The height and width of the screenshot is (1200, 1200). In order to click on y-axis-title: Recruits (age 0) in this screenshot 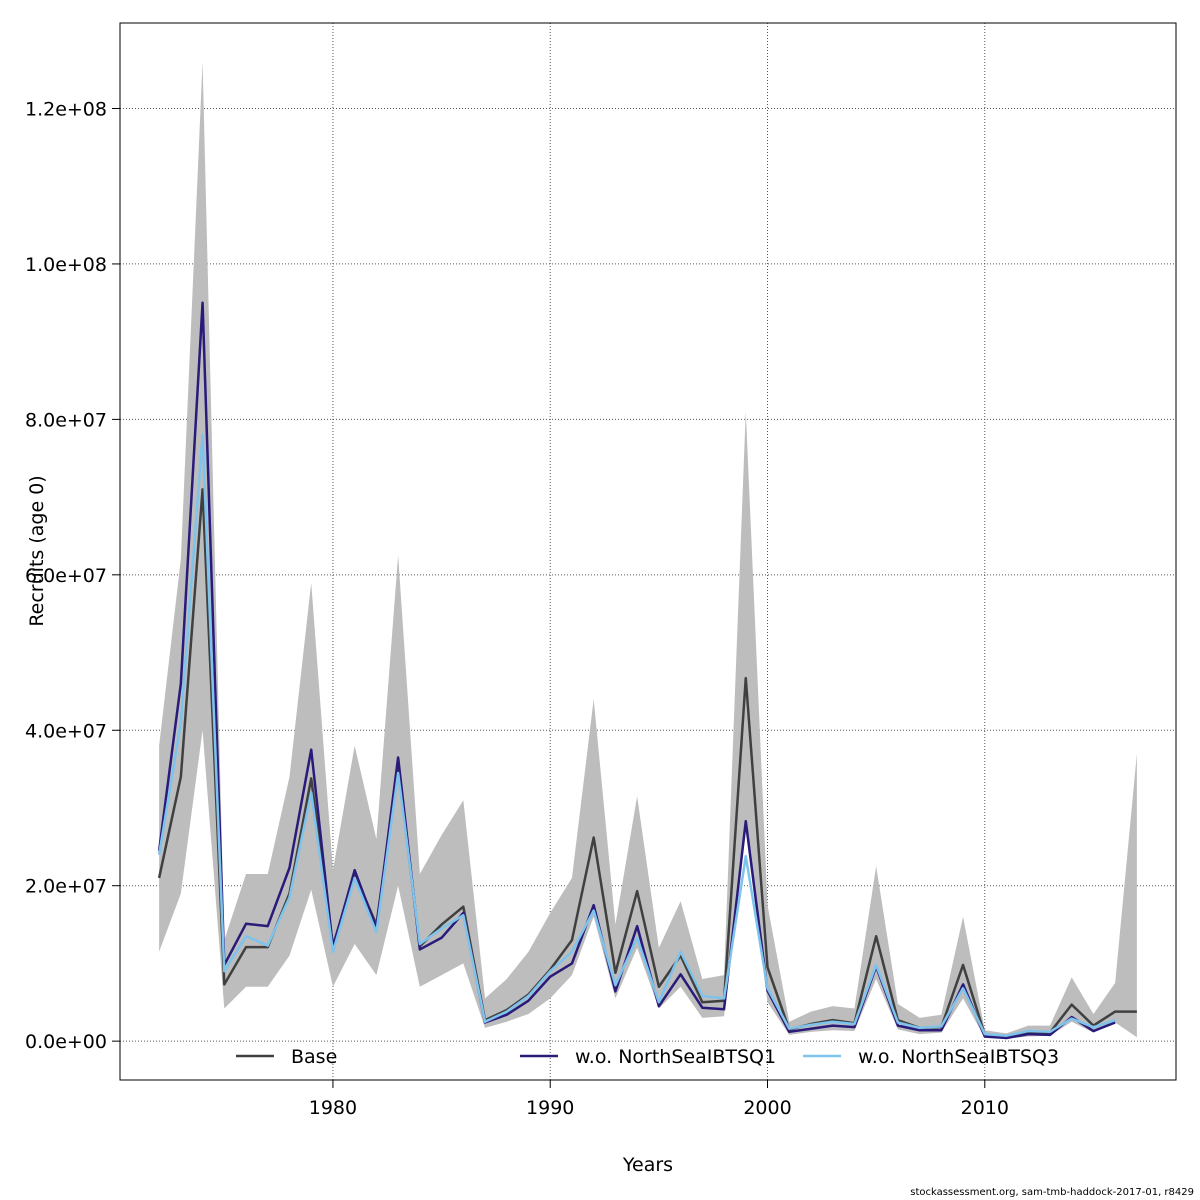, I will do `click(37, 550)`.